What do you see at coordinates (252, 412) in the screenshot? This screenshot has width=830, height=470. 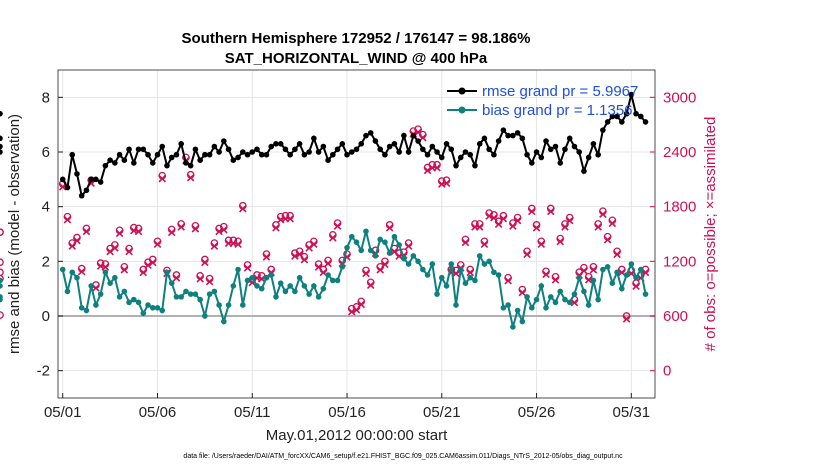 I see `x-tick-label: 05/11` at bounding box center [252, 412].